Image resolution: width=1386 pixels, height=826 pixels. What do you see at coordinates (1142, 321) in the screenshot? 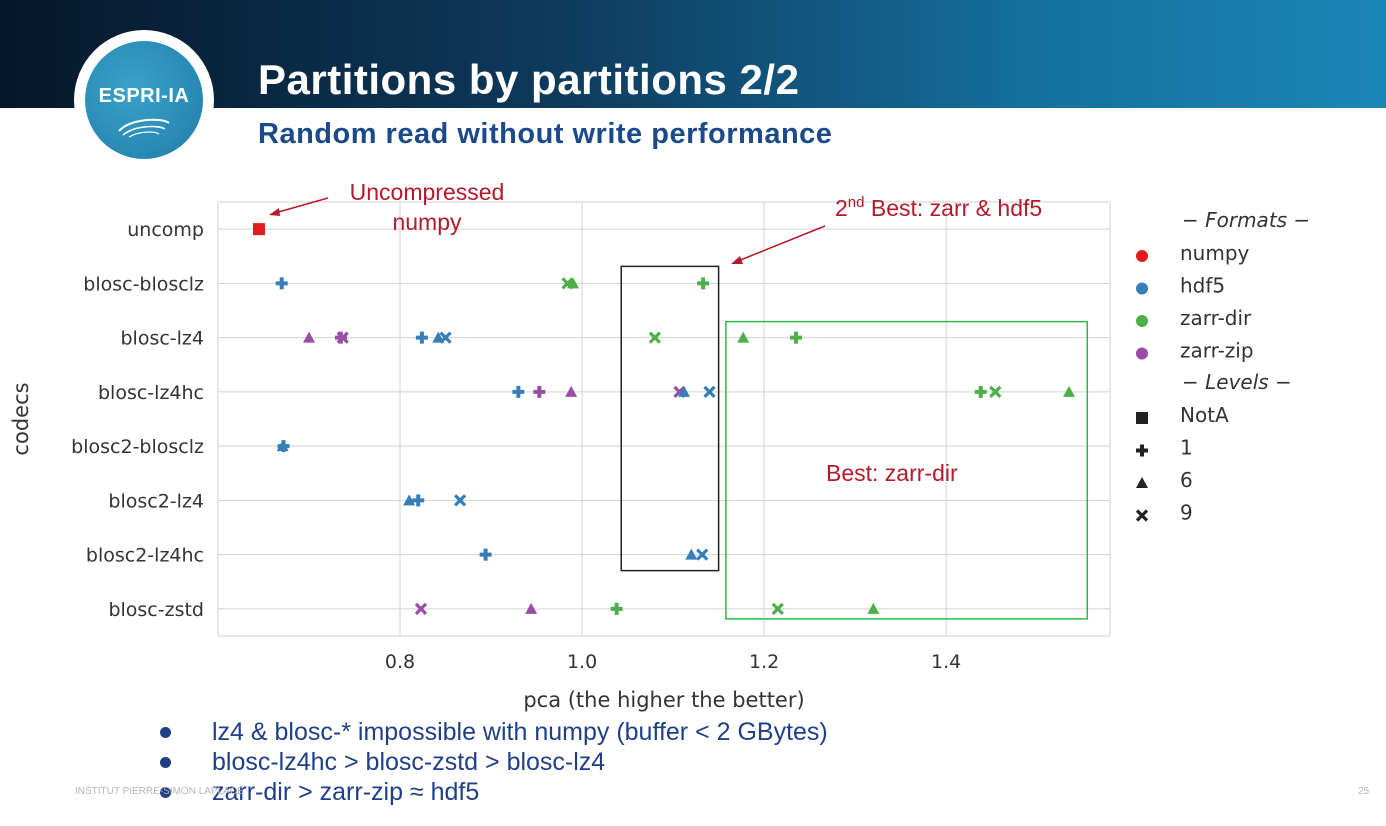
I see `legend-zarr-dir-marker` at bounding box center [1142, 321].